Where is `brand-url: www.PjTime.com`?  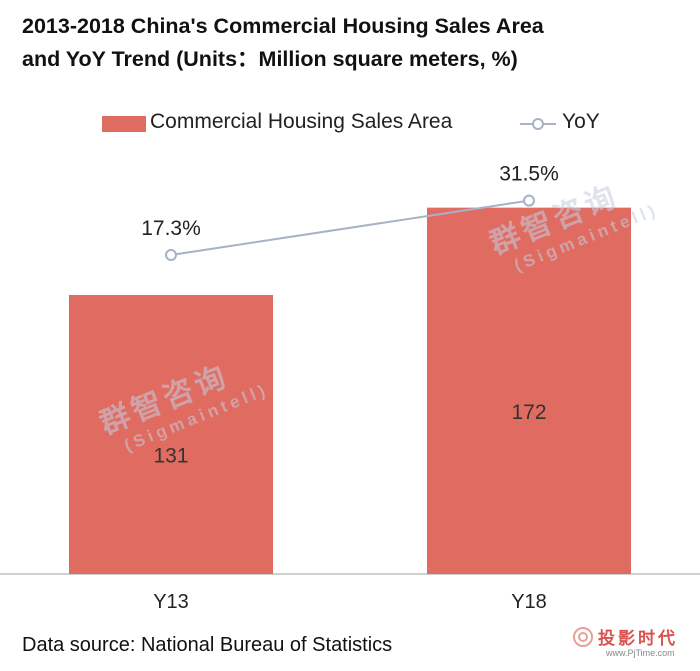 brand-url: www.PjTime.com is located at coordinates (640, 653).